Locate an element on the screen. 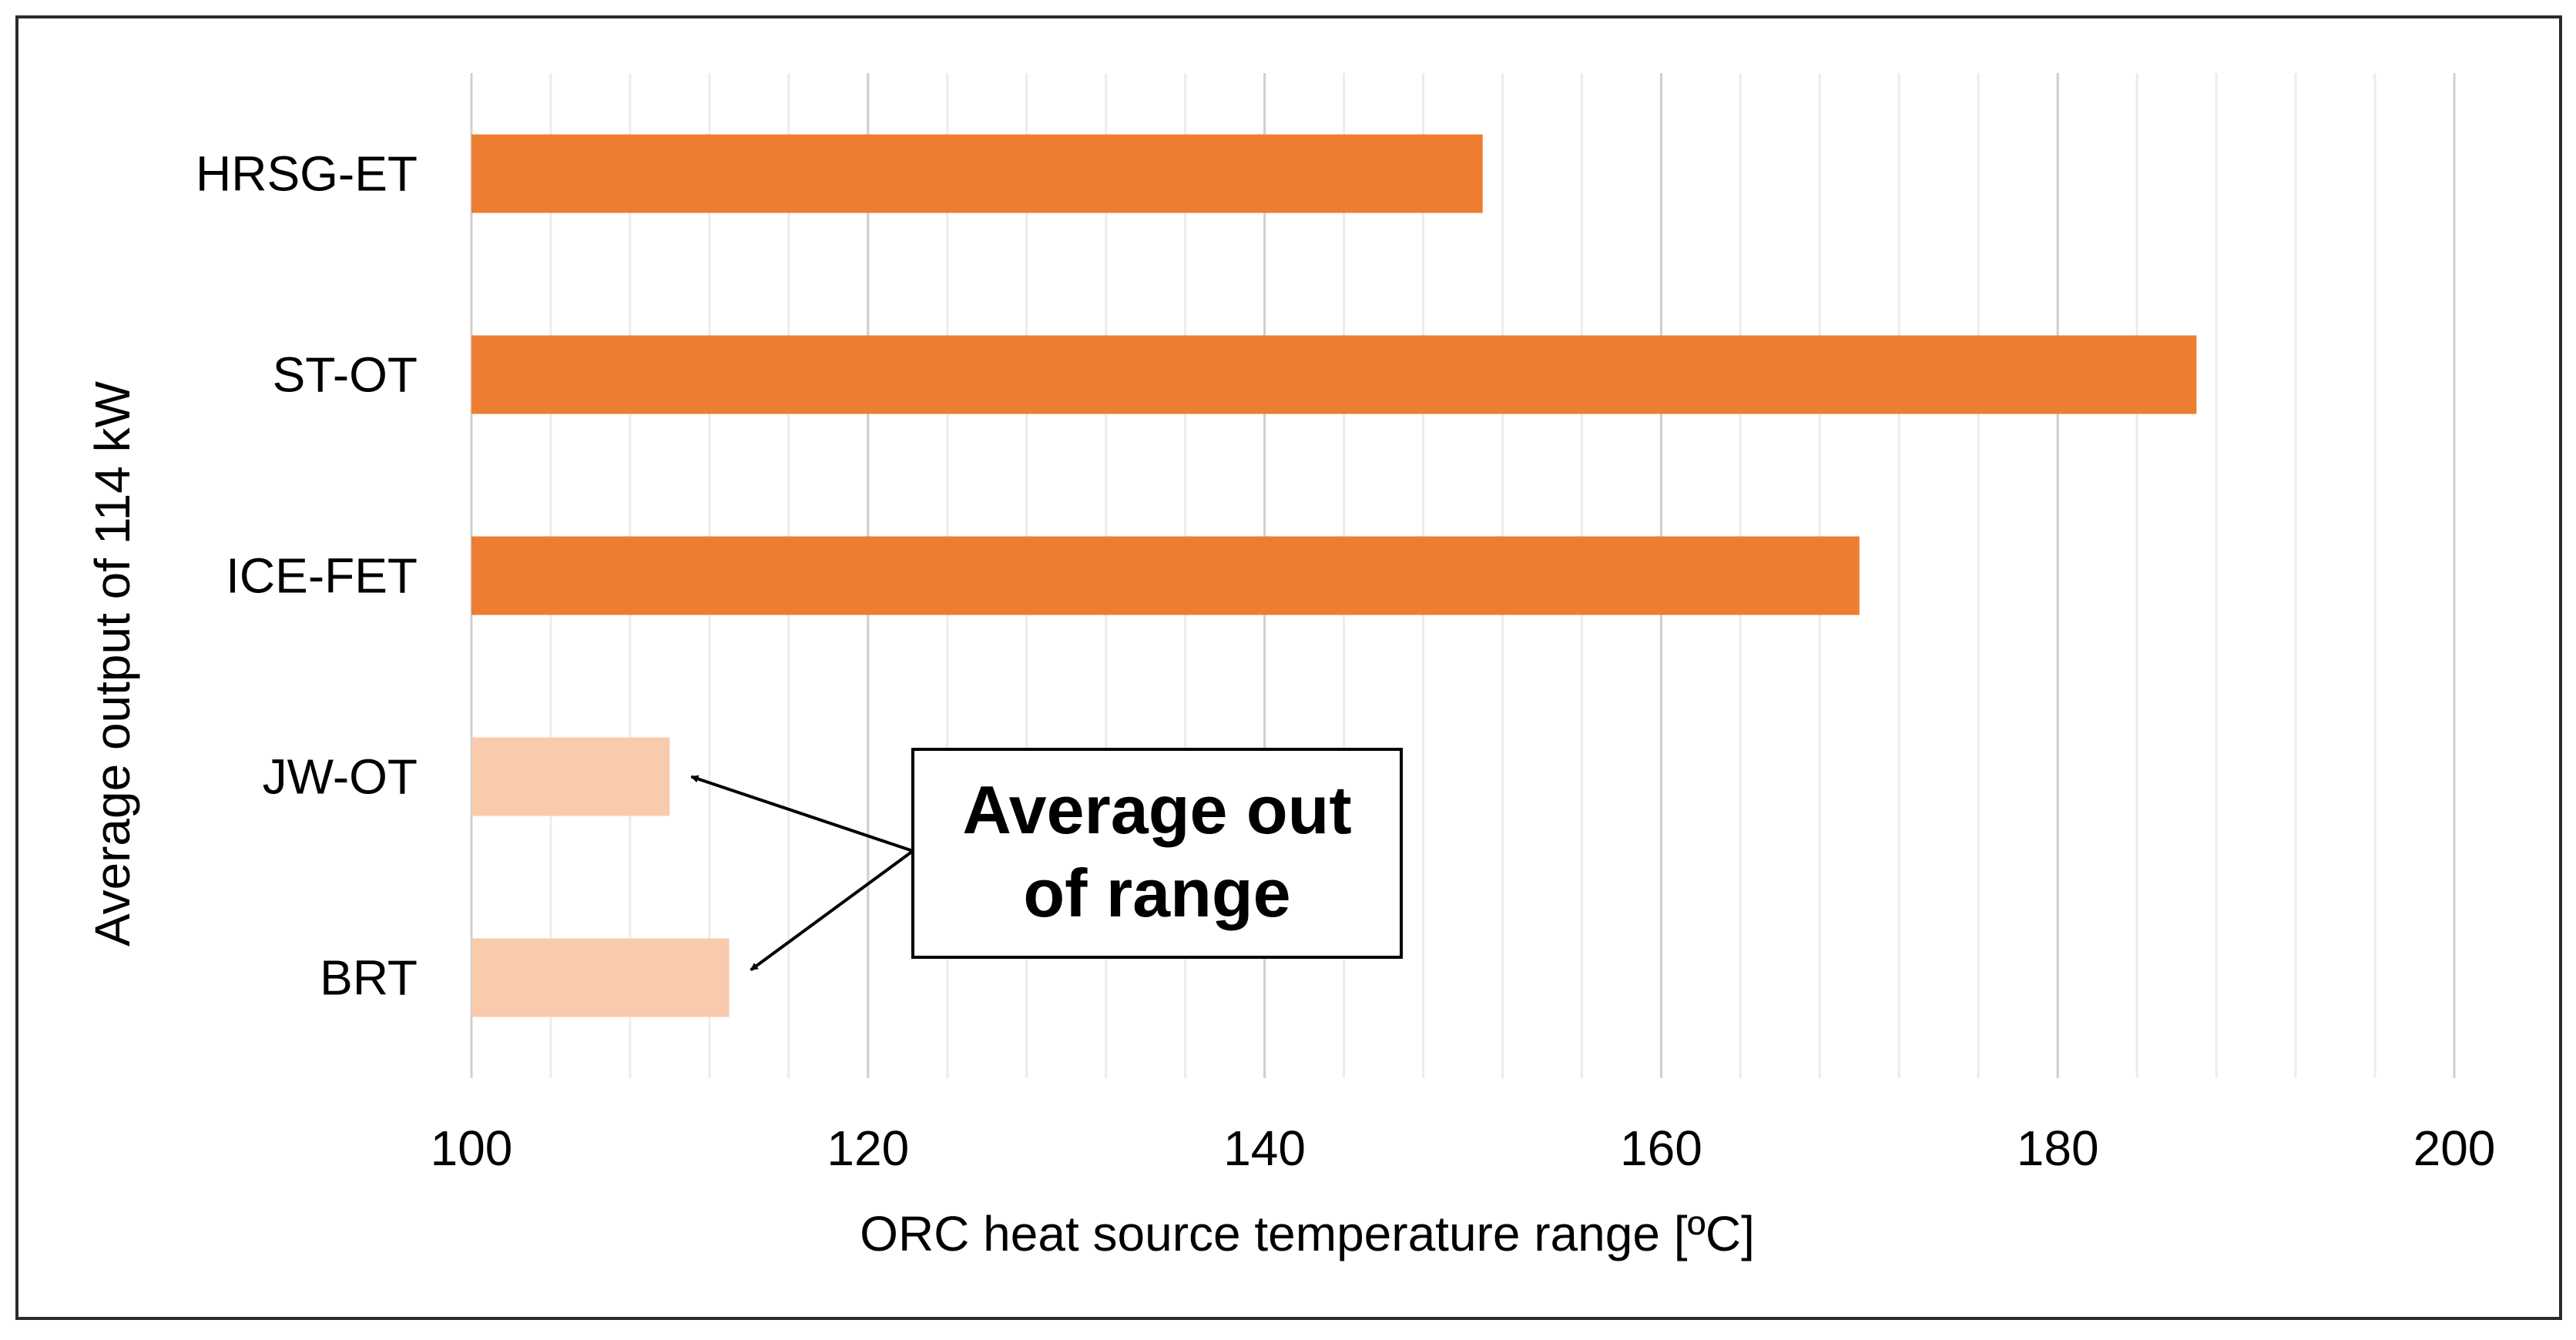 This screenshot has width=2576, height=1340. annotation-line-1: Average out is located at coordinates (1156, 810).